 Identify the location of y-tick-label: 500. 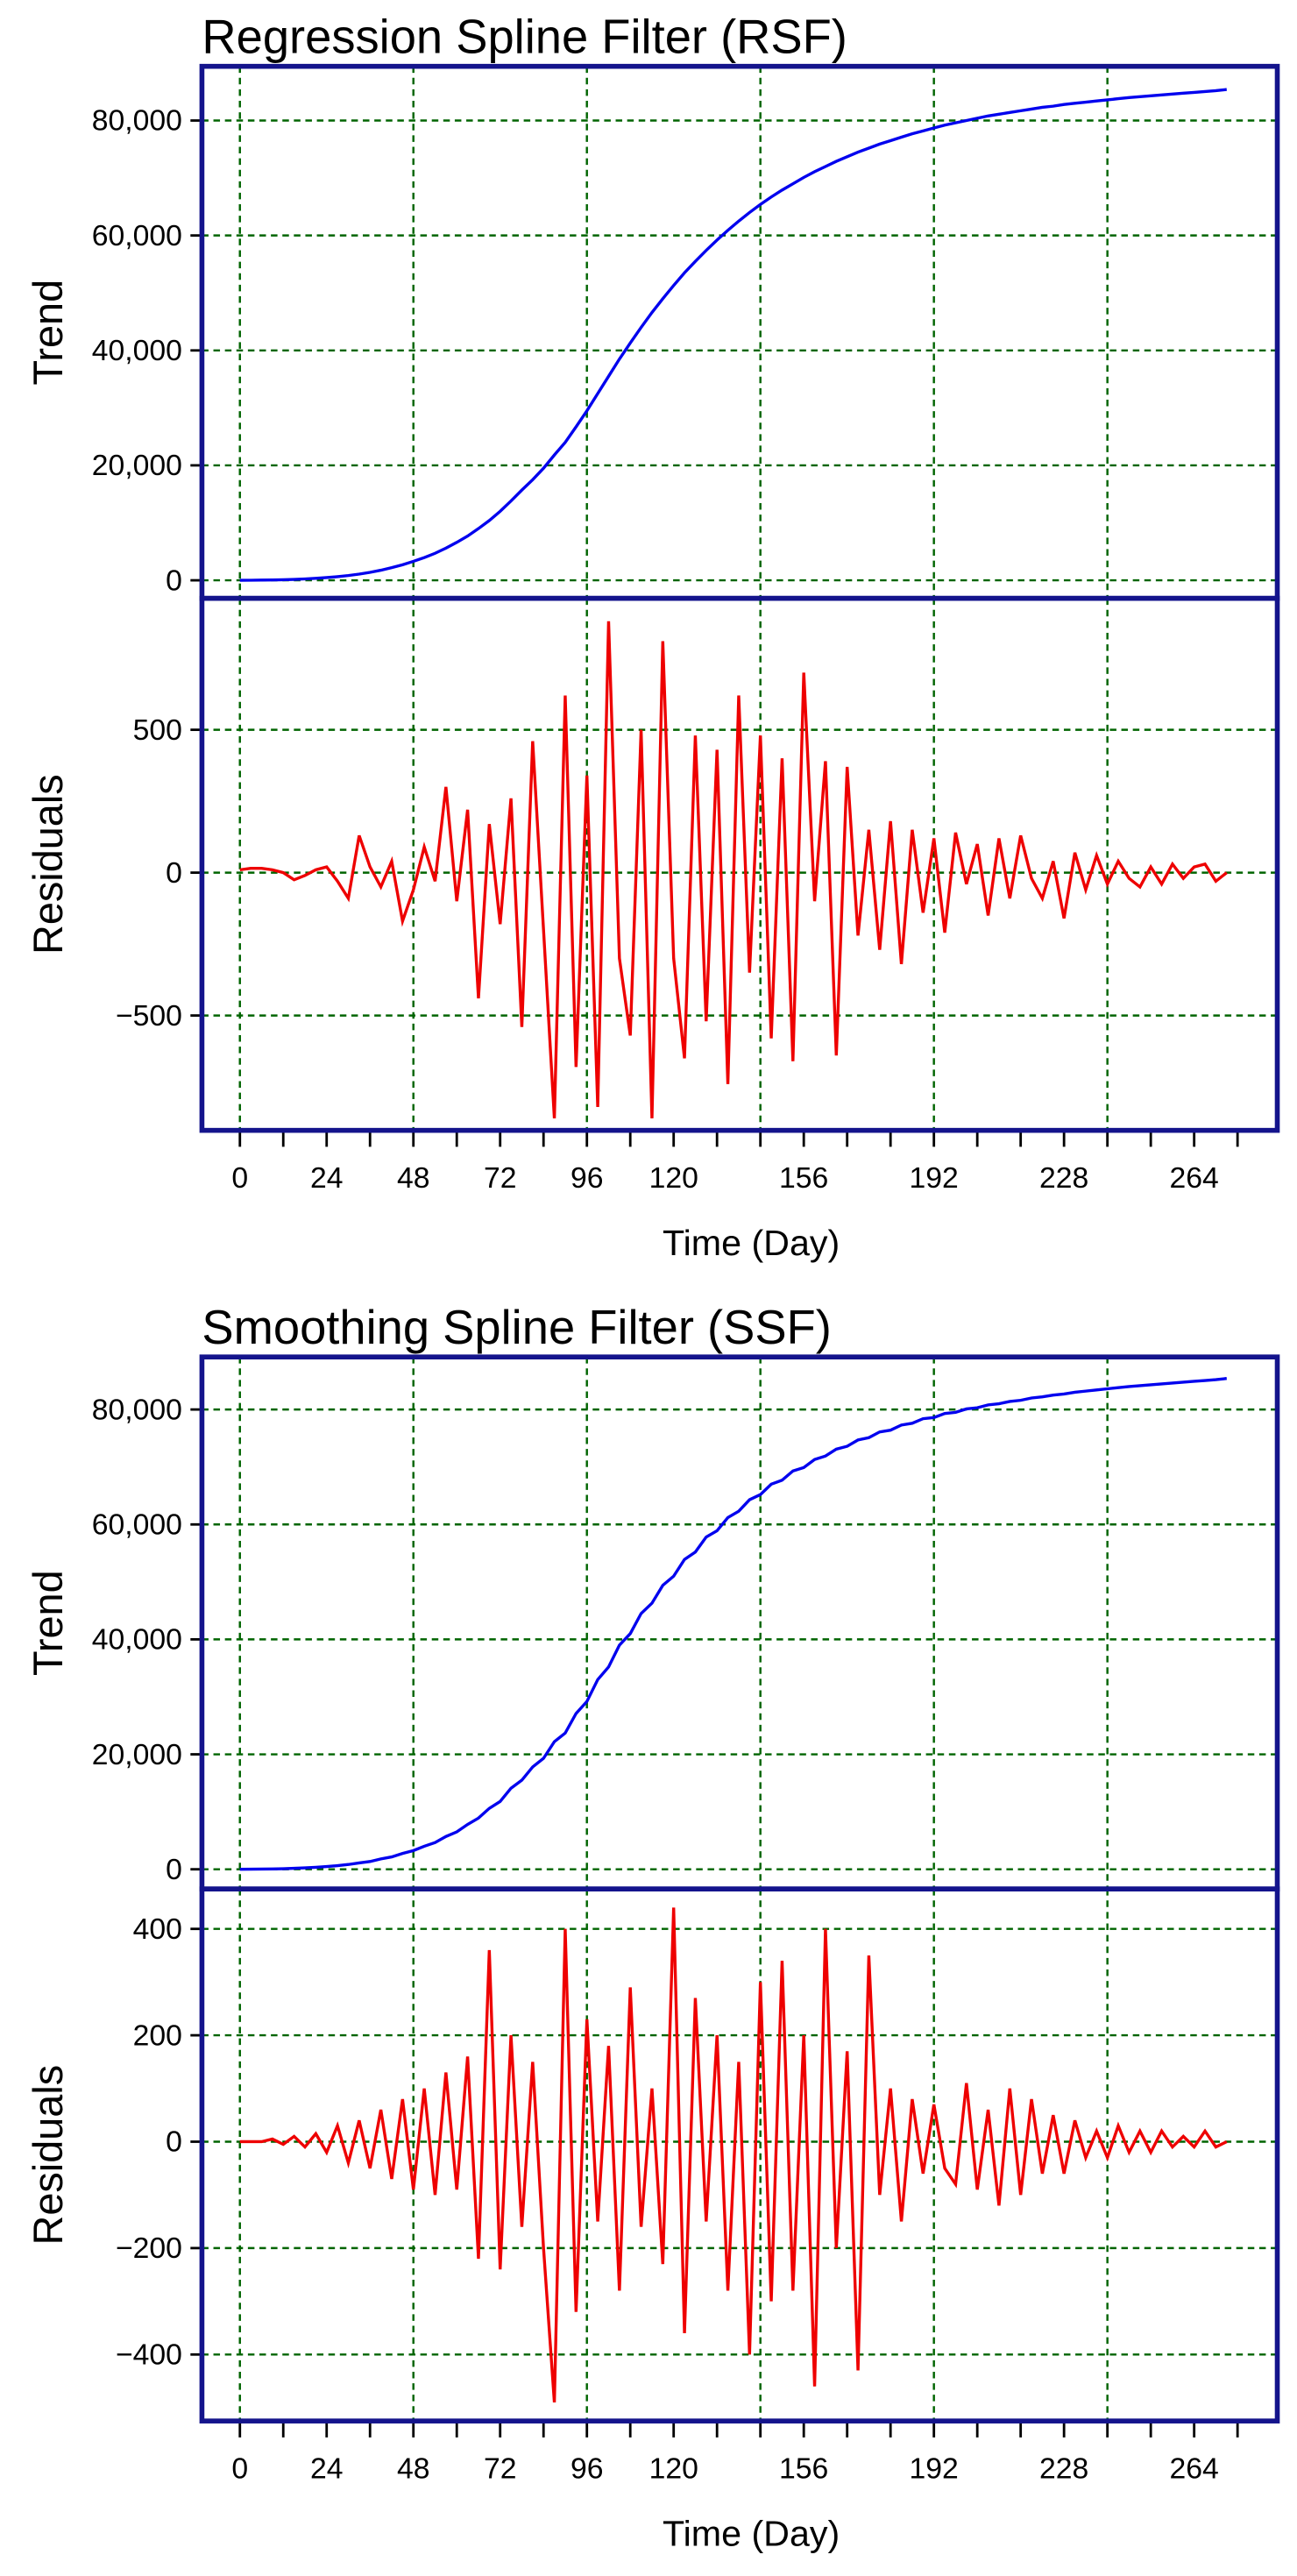
(158, 730).